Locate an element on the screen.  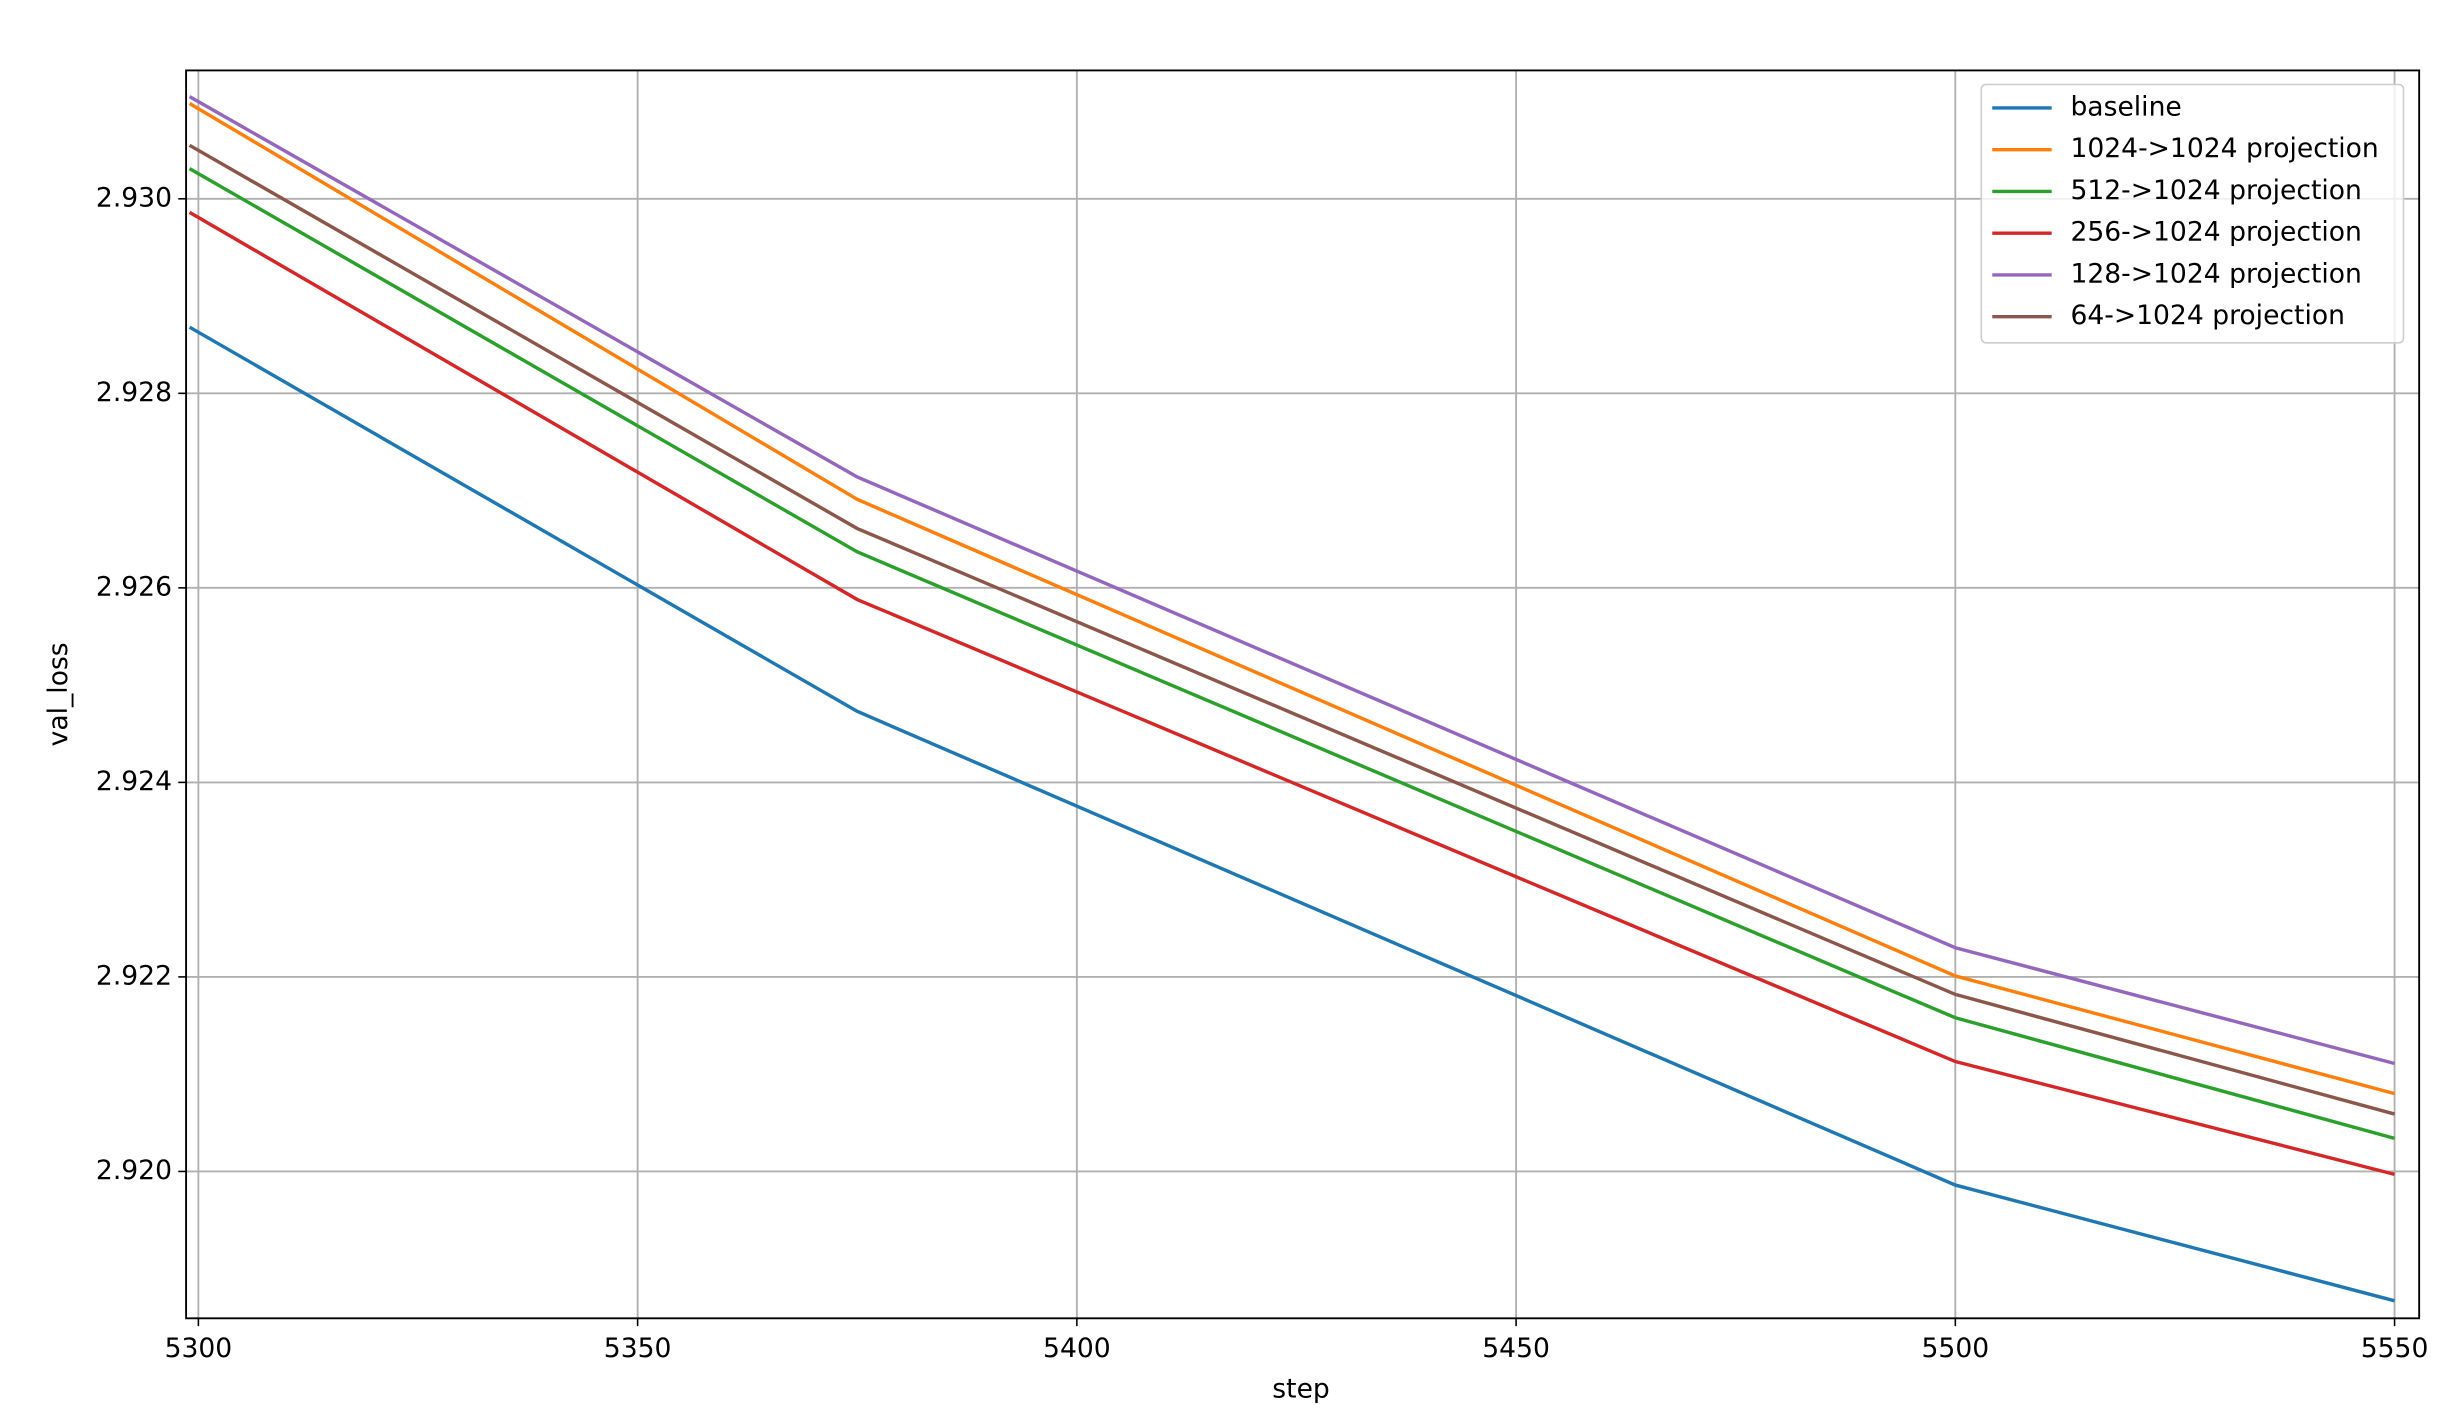
x-tick-label: 5350 is located at coordinates (638, 1348).